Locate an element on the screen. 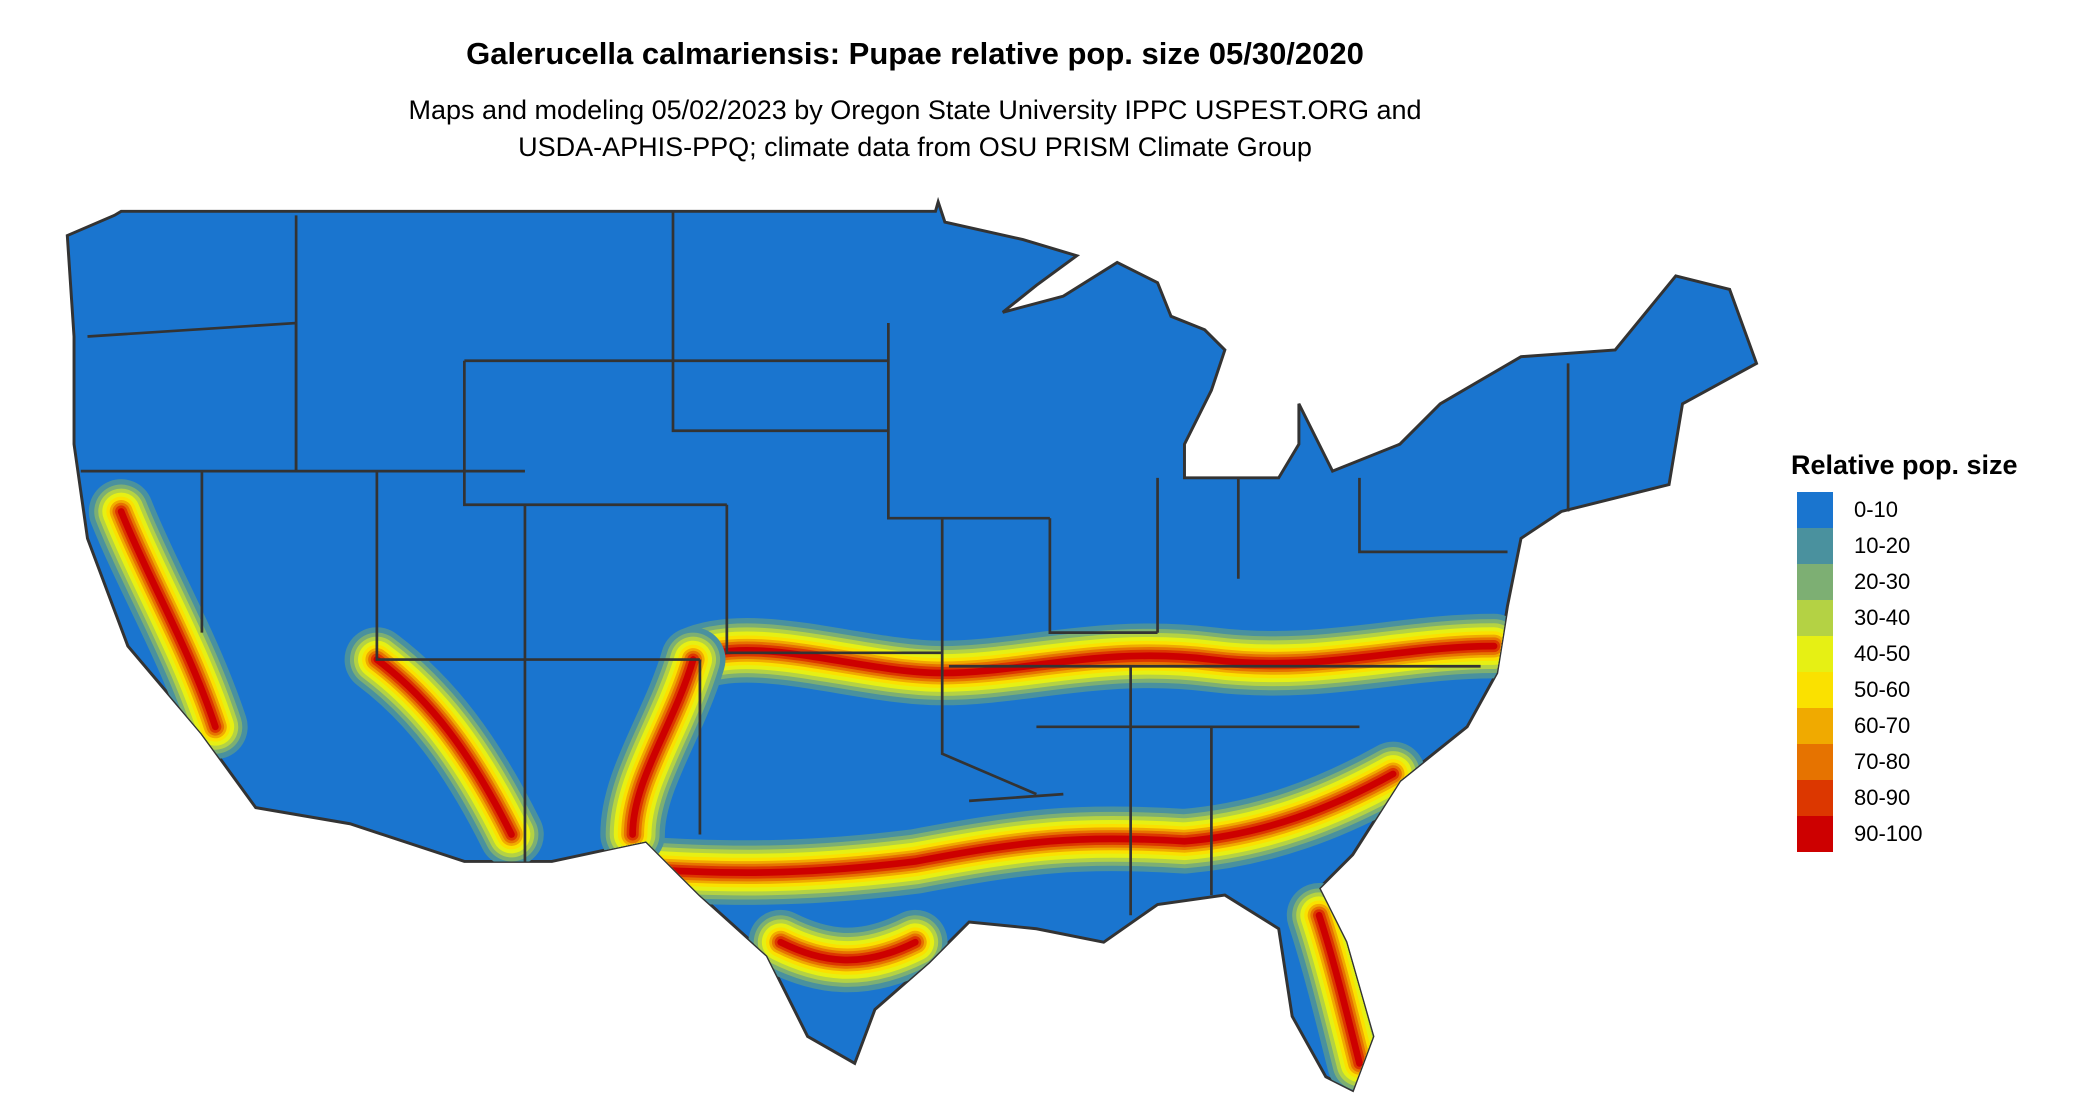 The image size is (2100, 1116). legend-label: 20-30 is located at coordinates (1882, 581).